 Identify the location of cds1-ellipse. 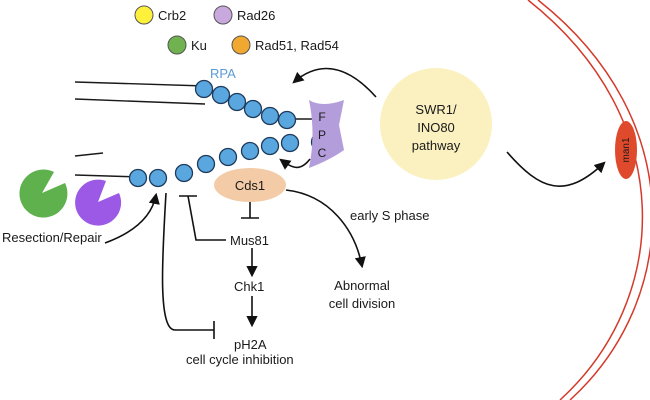
(250, 185).